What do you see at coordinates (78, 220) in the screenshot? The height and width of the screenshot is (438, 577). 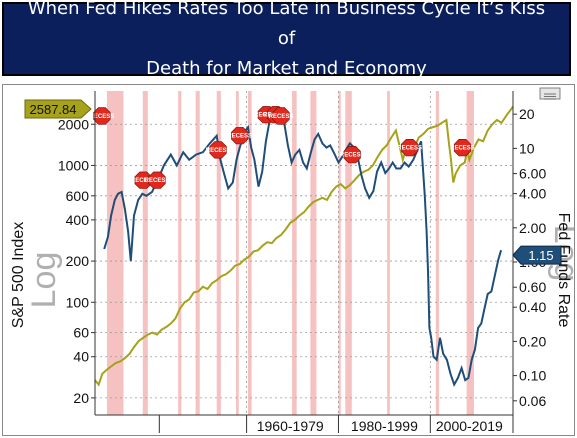 I see `y-tick-label: 400` at bounding box center [78, 220].